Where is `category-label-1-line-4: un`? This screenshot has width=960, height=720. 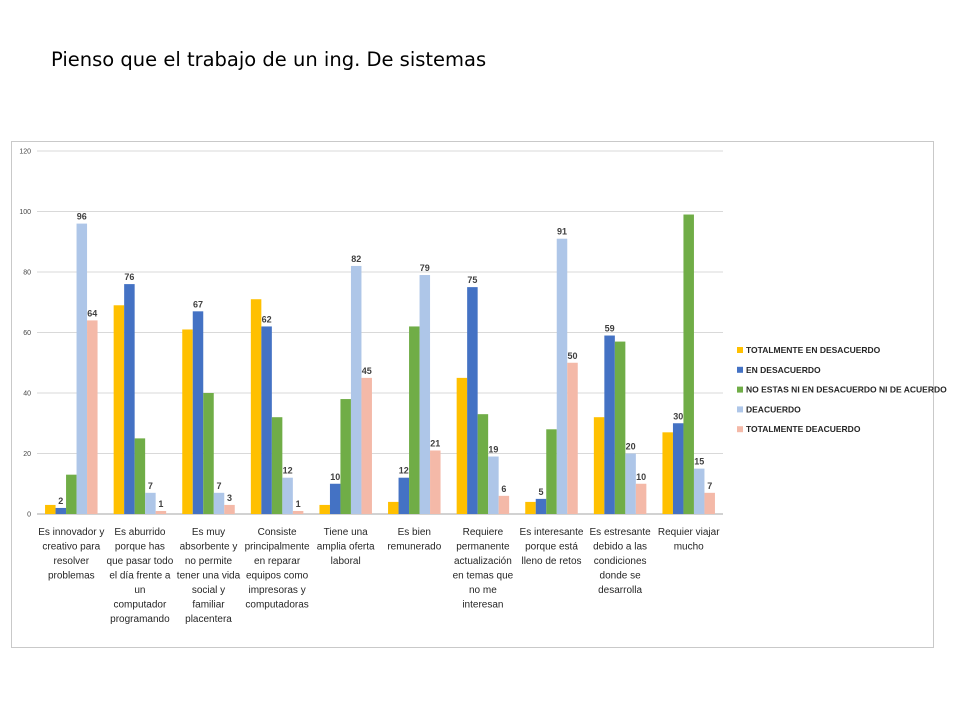
category-label-1-line-4: un is located at coordinates (139, 590).